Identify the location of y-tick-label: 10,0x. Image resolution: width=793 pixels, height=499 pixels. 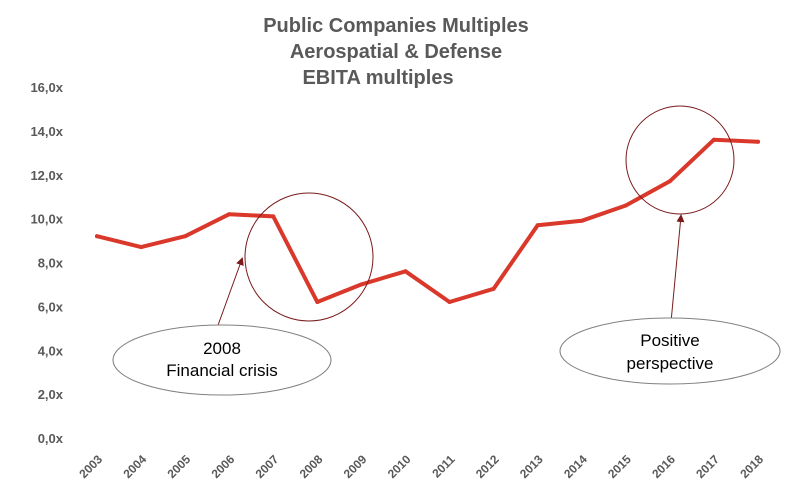
(46, 219).